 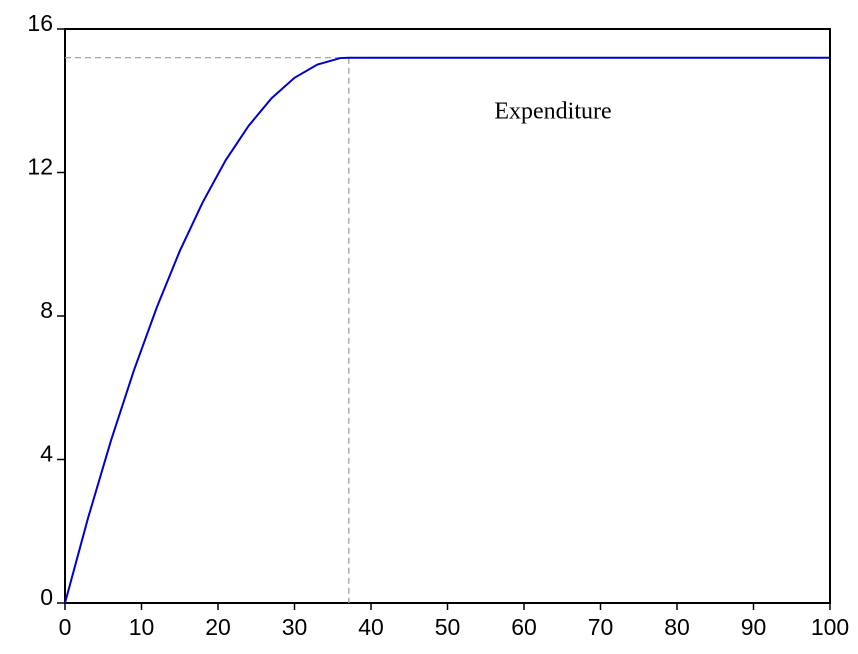 I want to click on x-tick-label: 0, so click(x=65, y=627).